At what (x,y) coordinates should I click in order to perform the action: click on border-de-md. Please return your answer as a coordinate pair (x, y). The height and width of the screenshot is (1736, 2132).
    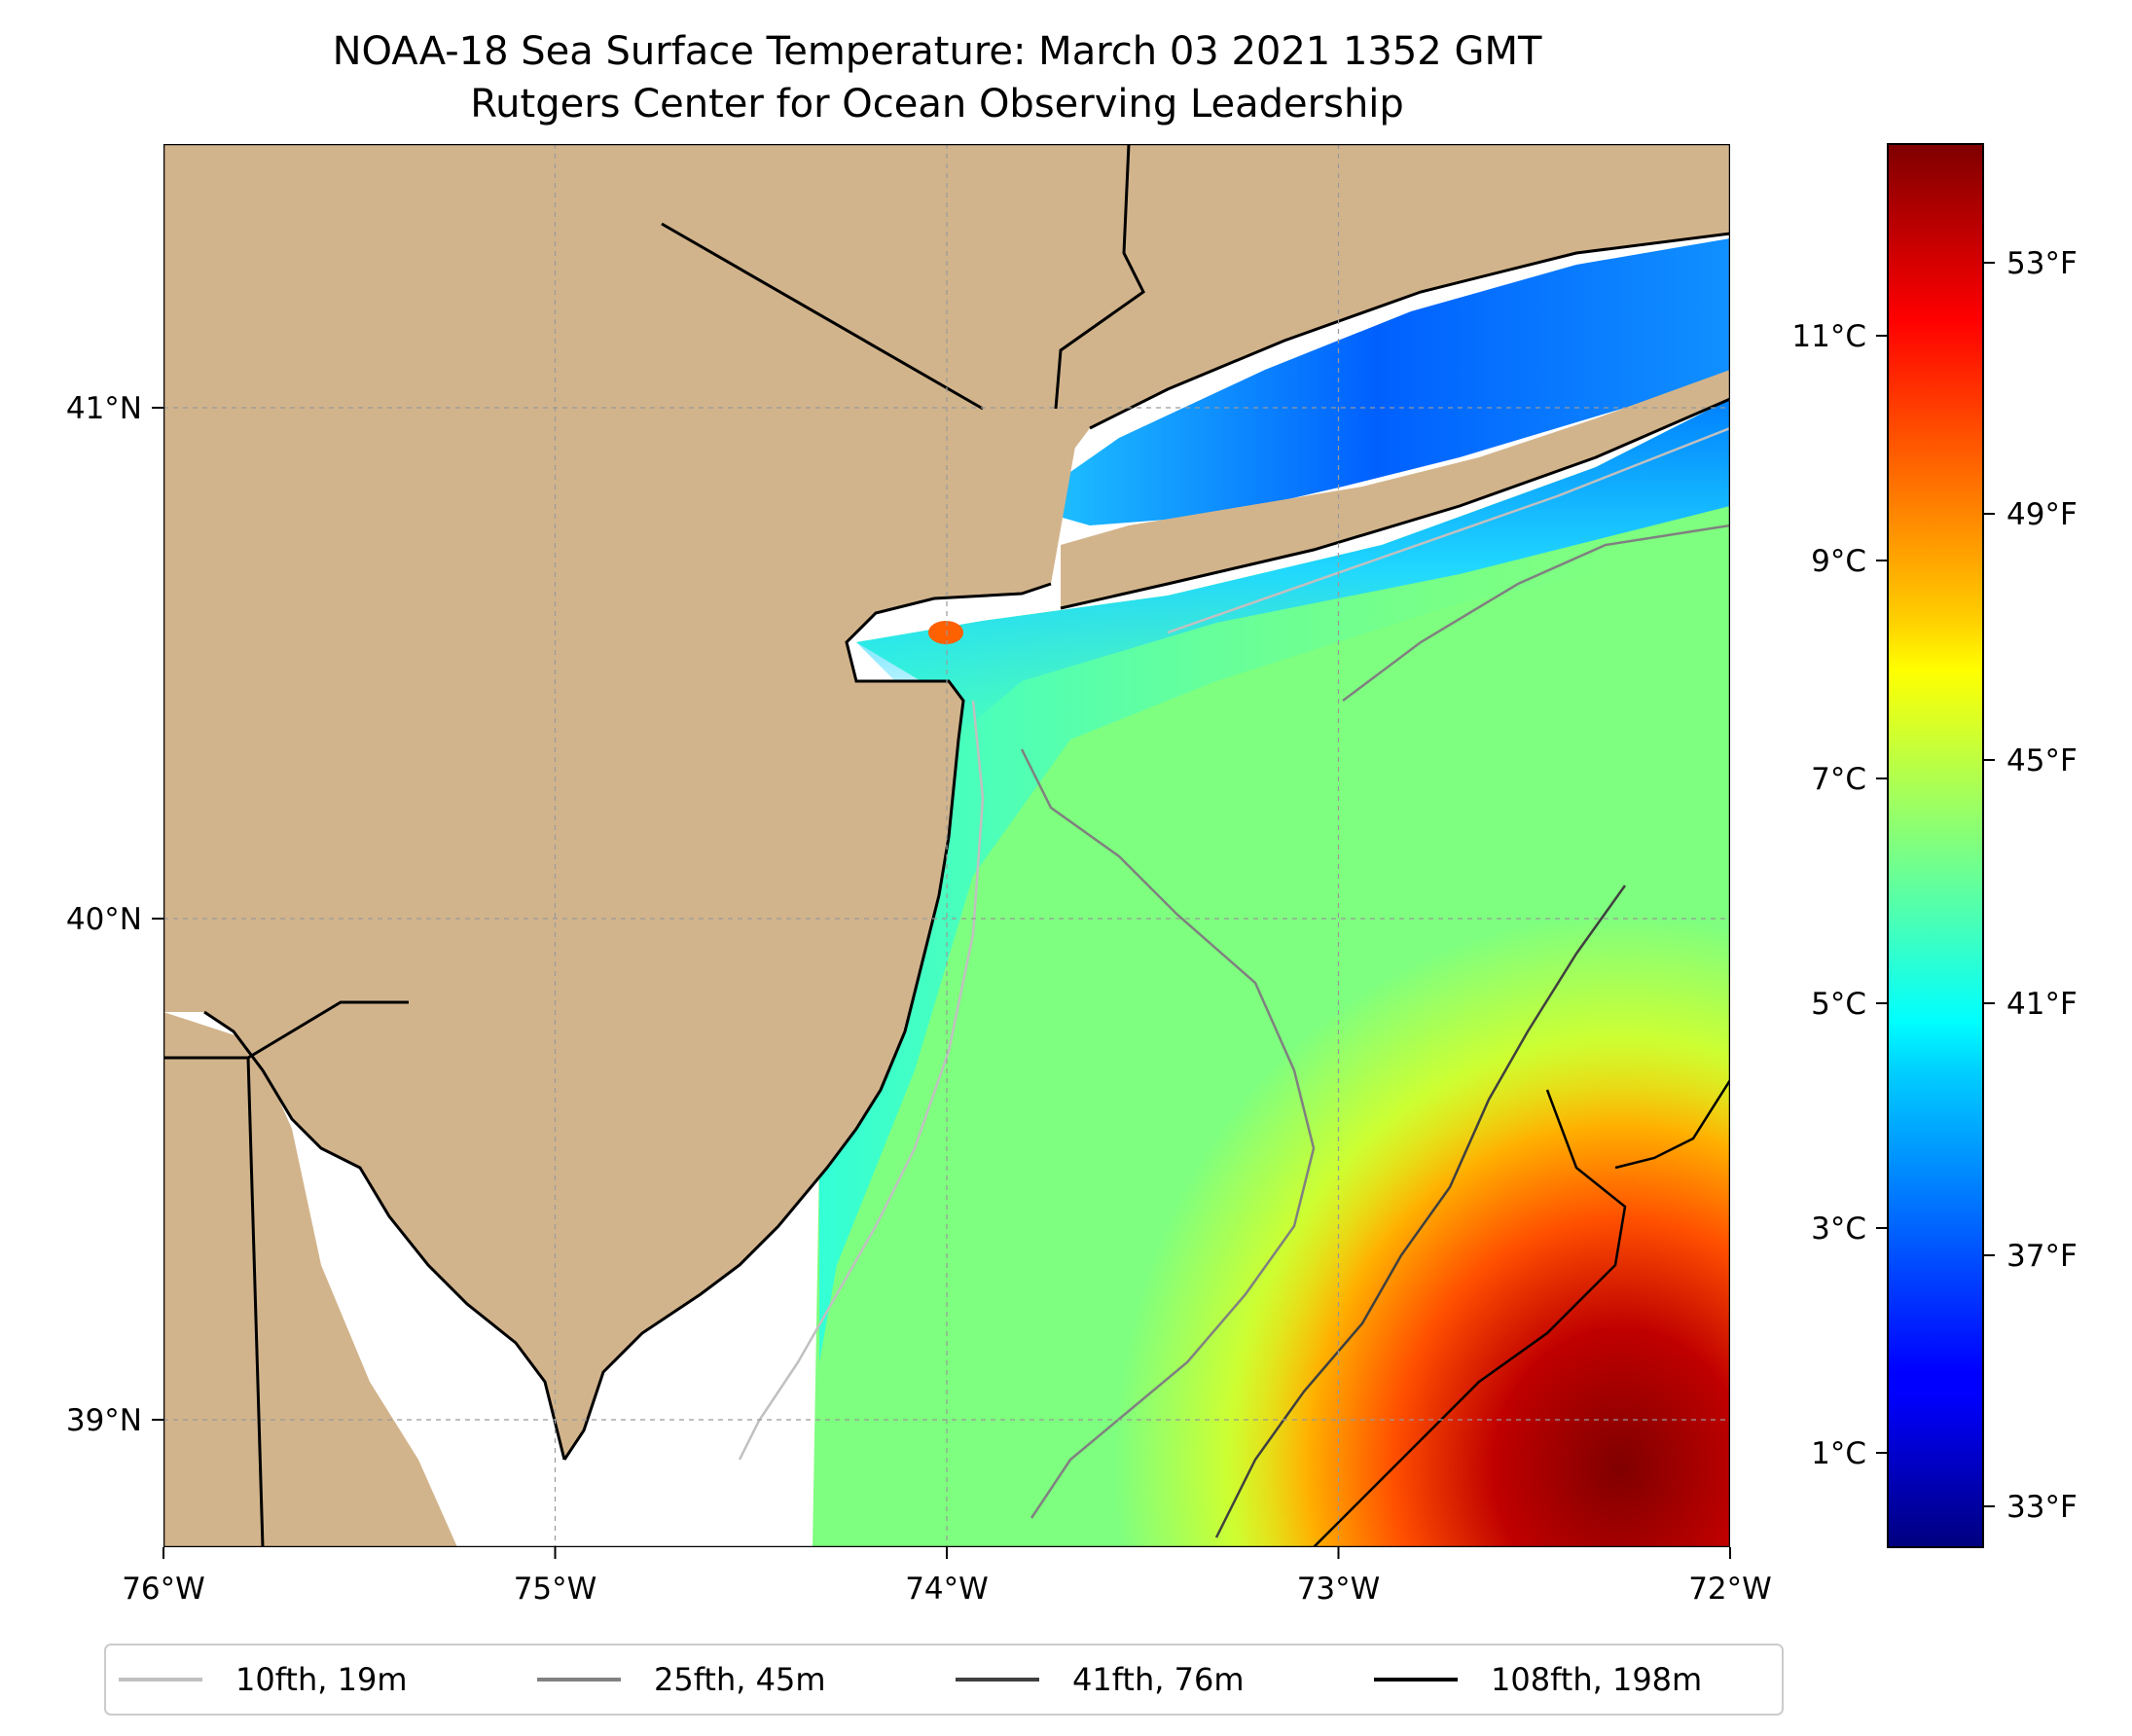
    Looking at the image, I should click on (328, 1030).